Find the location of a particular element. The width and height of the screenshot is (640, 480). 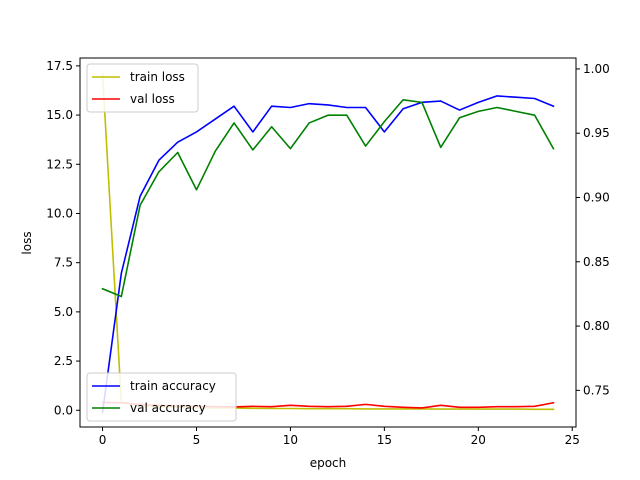

x-tick-label: 20 is located at coordinates (478, 440).